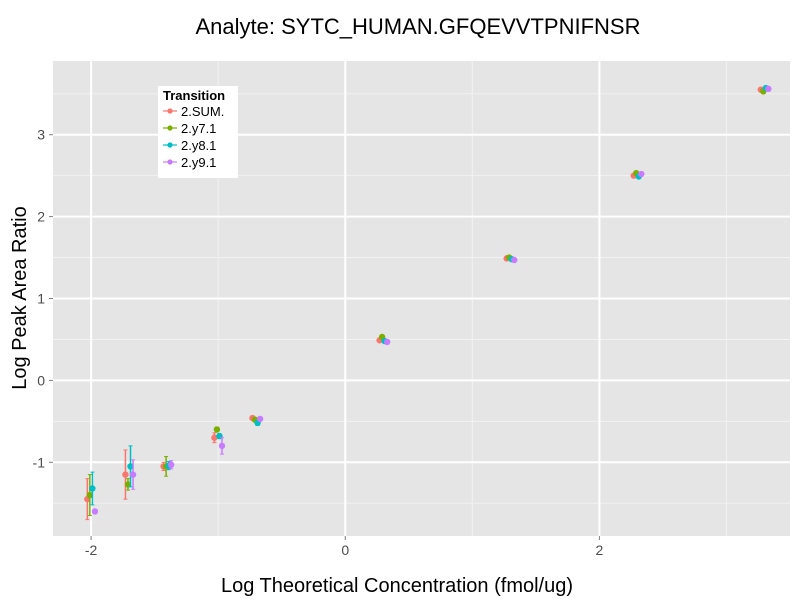  What do you see at coordinates (397, 586) in the screenshot?
I see `x-axis-label: Log Theoretical Concentration (fmol/ug)` at bounding box center [397, 586].